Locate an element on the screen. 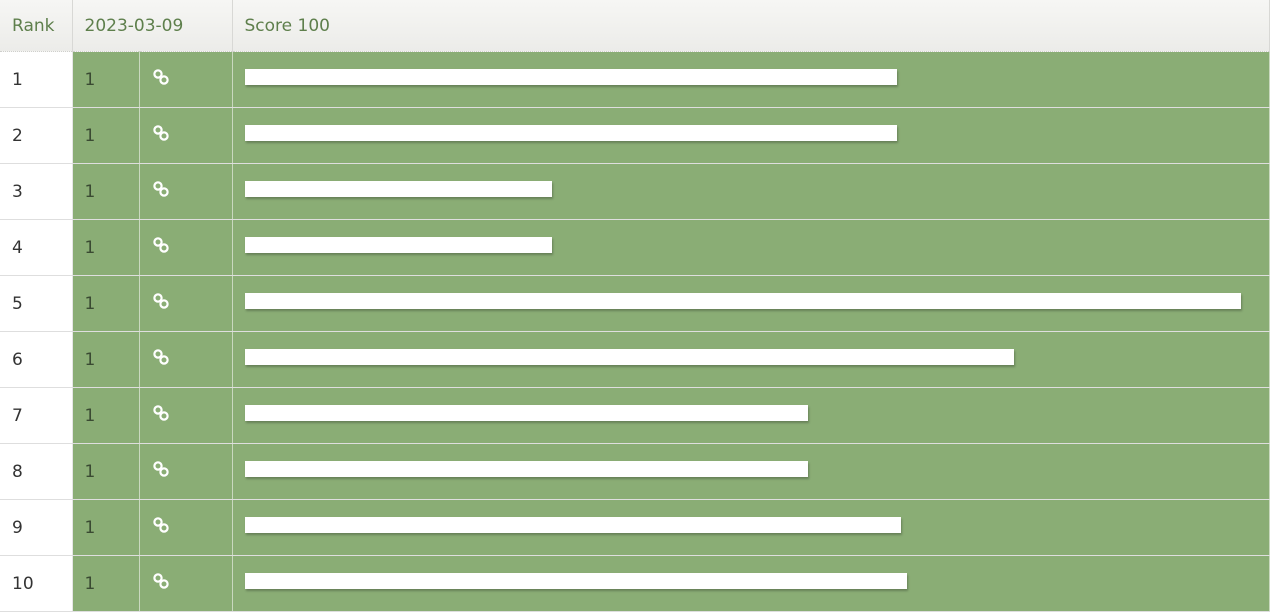 This screenshot has height=612, width=1270. header-row: Rank 2023-03-09 Score 100 is located at coordinates (635, 26).